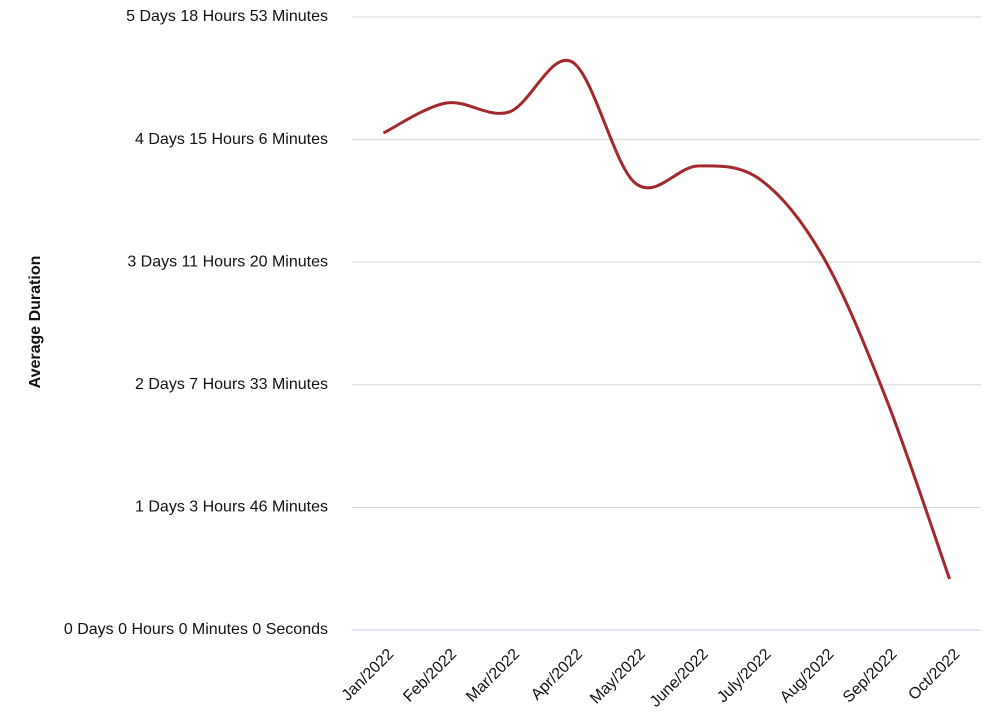  What do you see at coordinates (744, 676) in the screenshot?
I see `x-tick-label: July/2022` at bounding box center [744, 676].